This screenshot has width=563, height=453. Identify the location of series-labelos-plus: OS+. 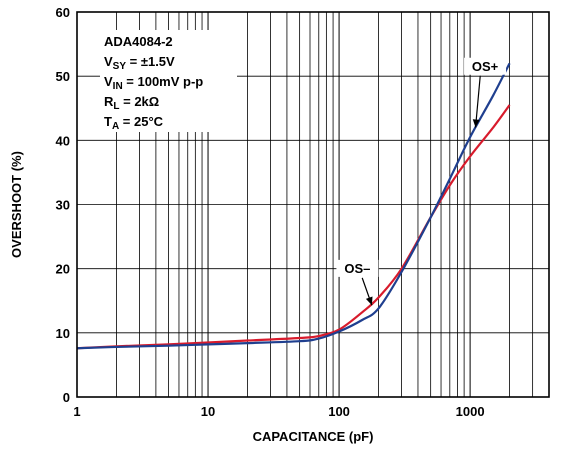
(485, 66).